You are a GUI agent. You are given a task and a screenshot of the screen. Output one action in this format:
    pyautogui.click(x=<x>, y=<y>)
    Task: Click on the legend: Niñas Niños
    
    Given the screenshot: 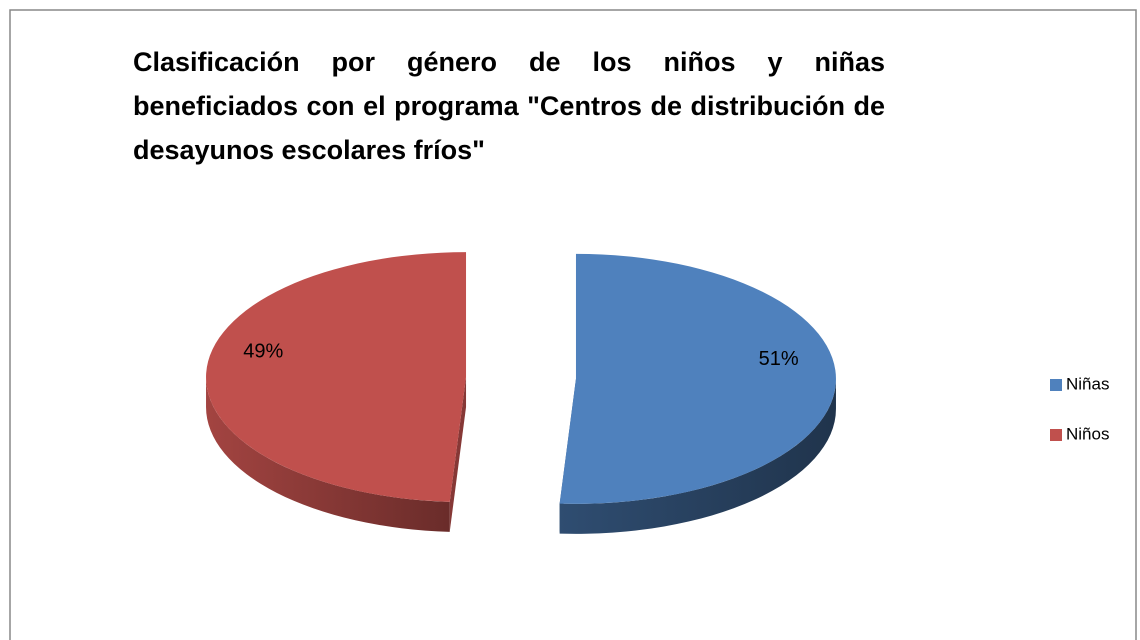 What is the action you would take?
    pyautogui.click(x=1079, y=408)
    